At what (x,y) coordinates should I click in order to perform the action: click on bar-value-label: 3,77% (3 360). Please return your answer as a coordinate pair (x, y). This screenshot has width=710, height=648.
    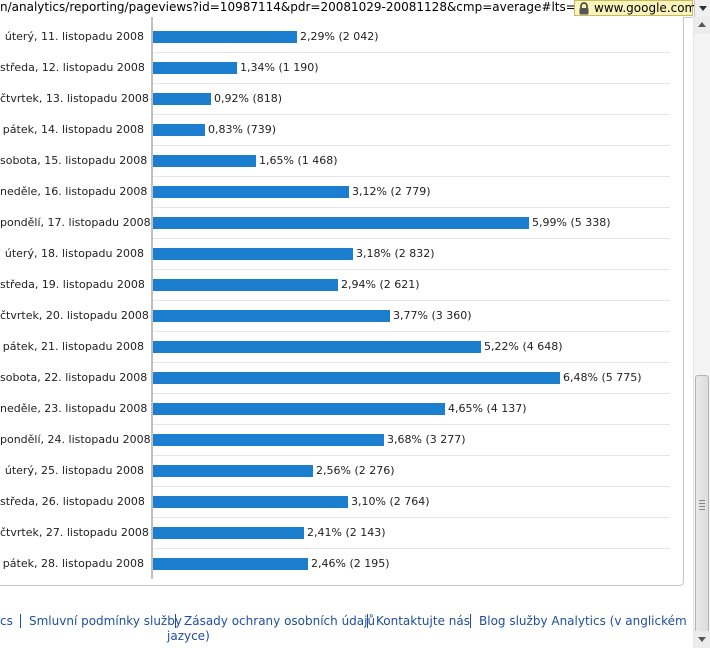
    Looking at the image, I should click on (432, 315).